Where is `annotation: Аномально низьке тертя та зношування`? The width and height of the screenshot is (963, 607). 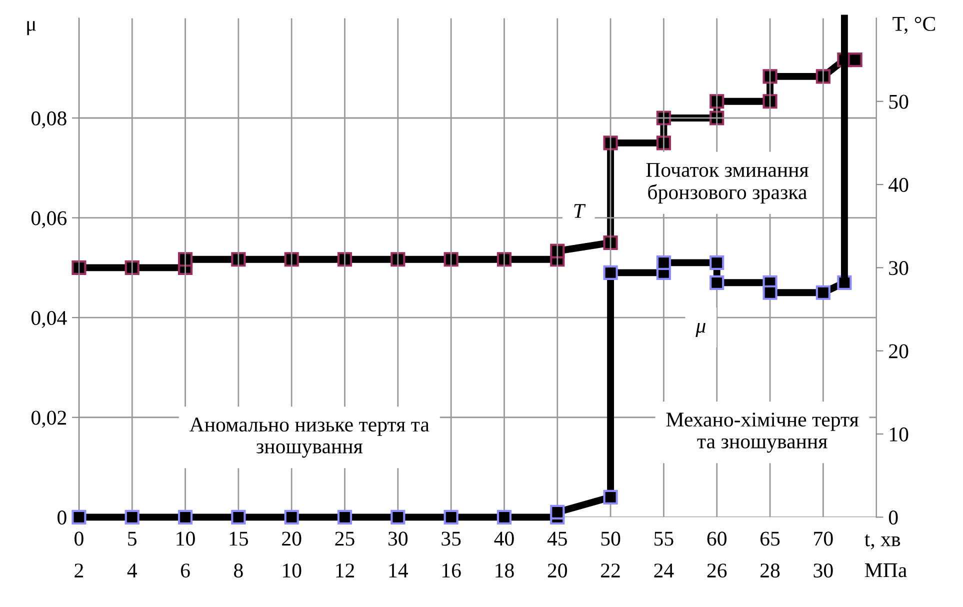 annotation: Аномально низьке тертя та зношування is located at coordinates (310, 438).